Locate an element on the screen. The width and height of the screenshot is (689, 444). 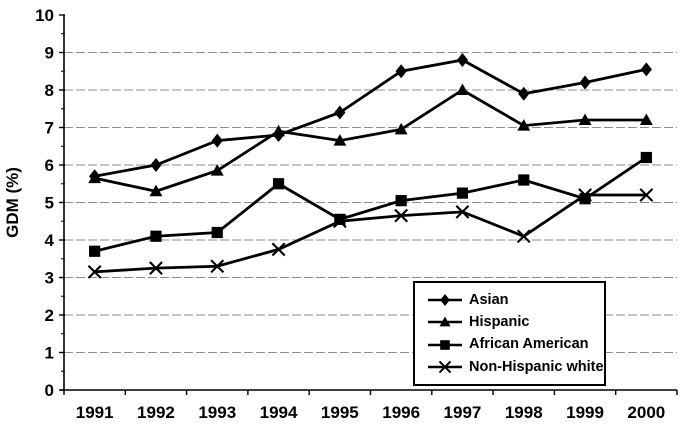
y-tick-label: 4 is located at coordinates (50, 240).